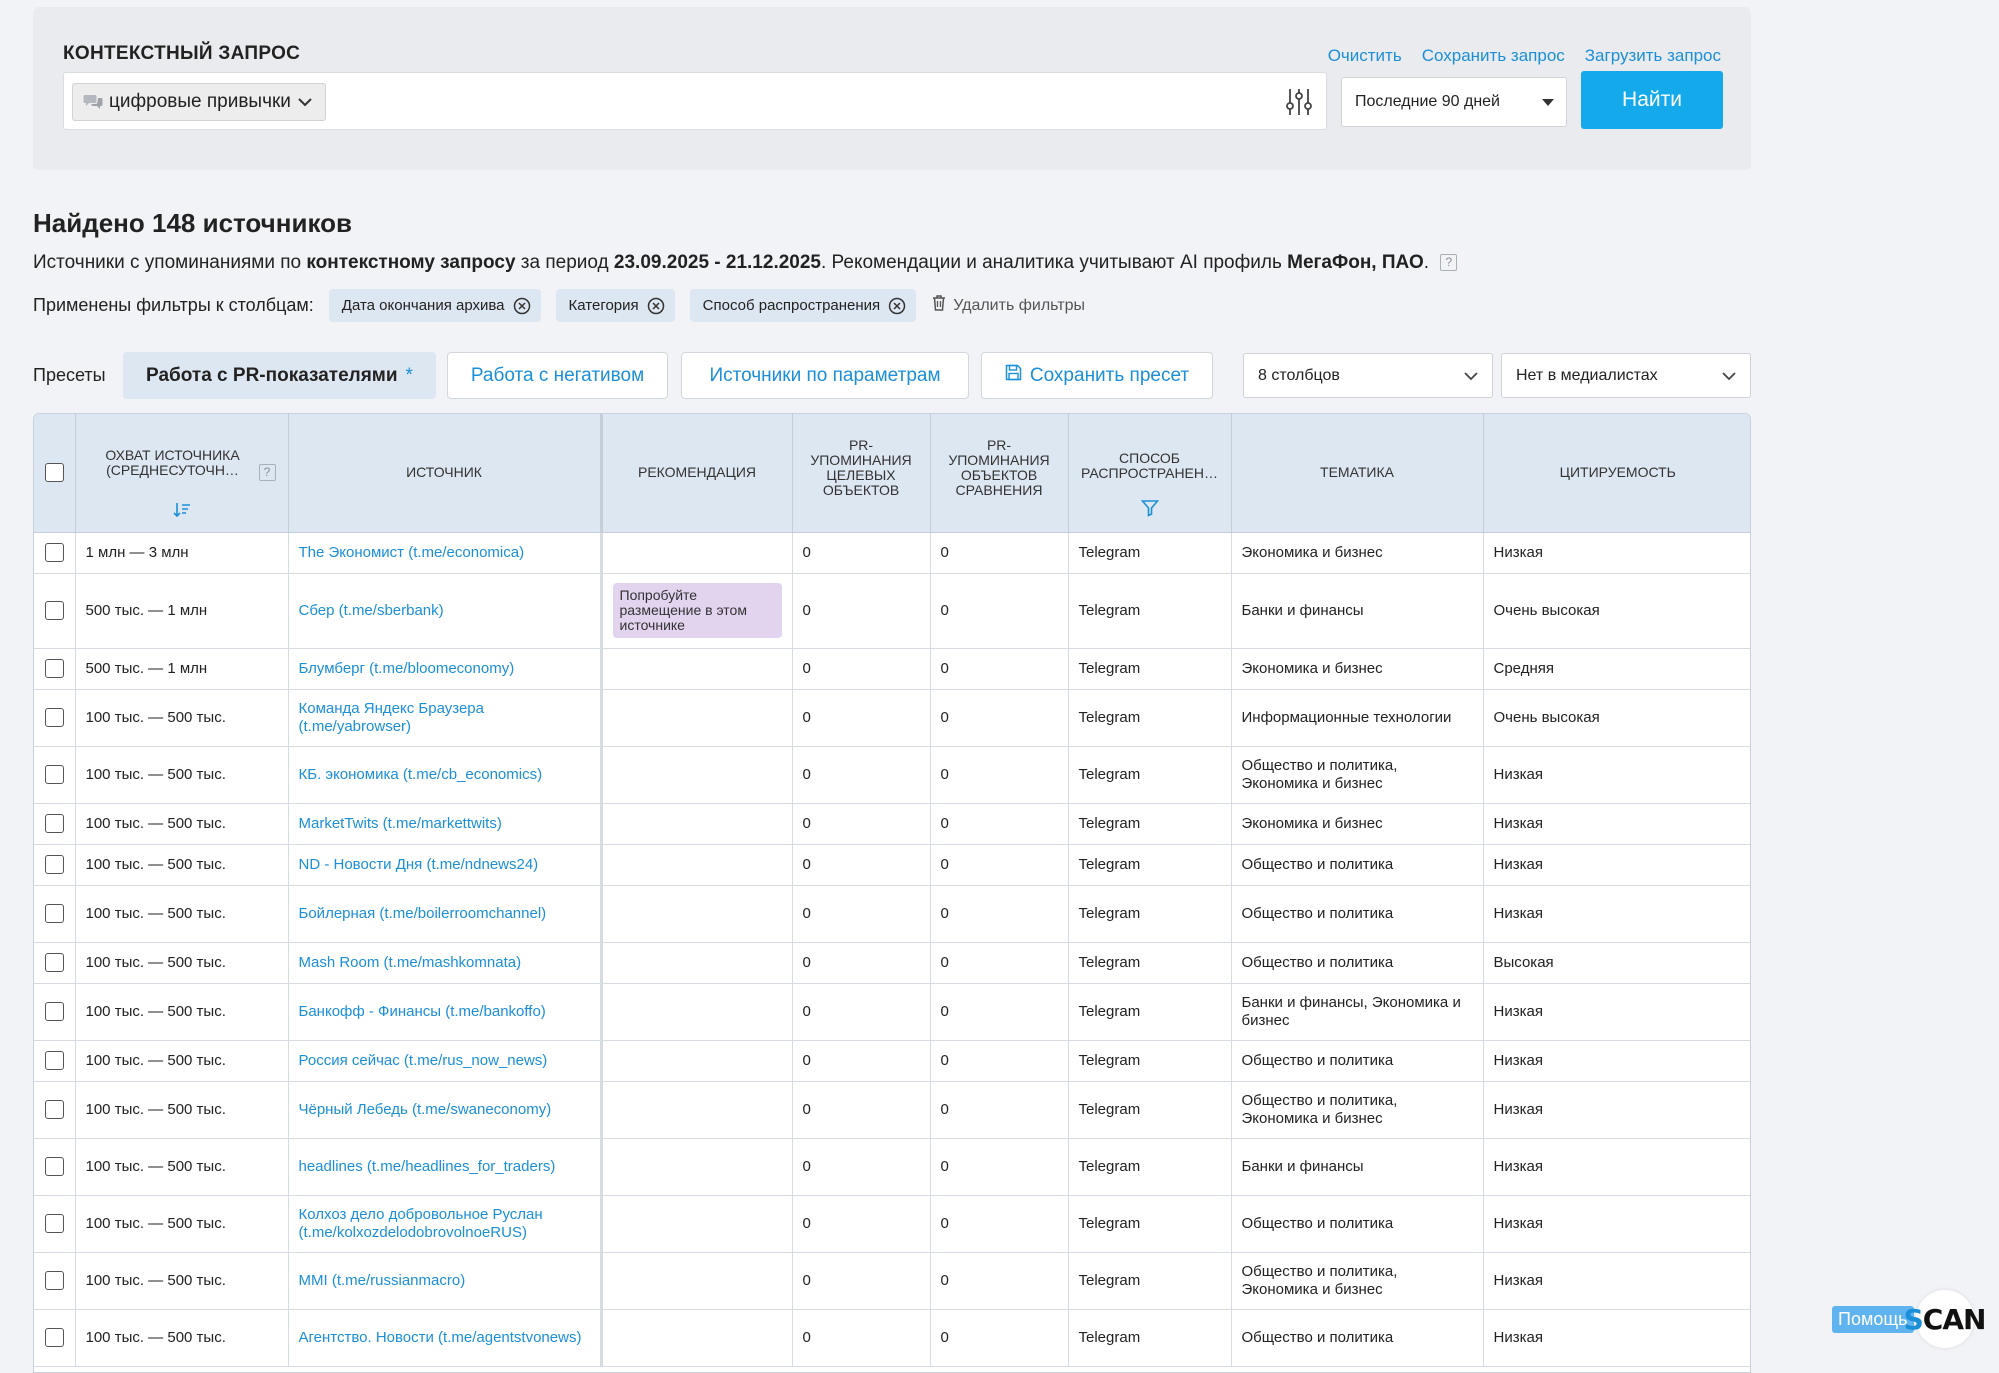 This screenshot has width=1999, height=1373. I want to click on query-input: цифровые привычки, so click(695, 101).